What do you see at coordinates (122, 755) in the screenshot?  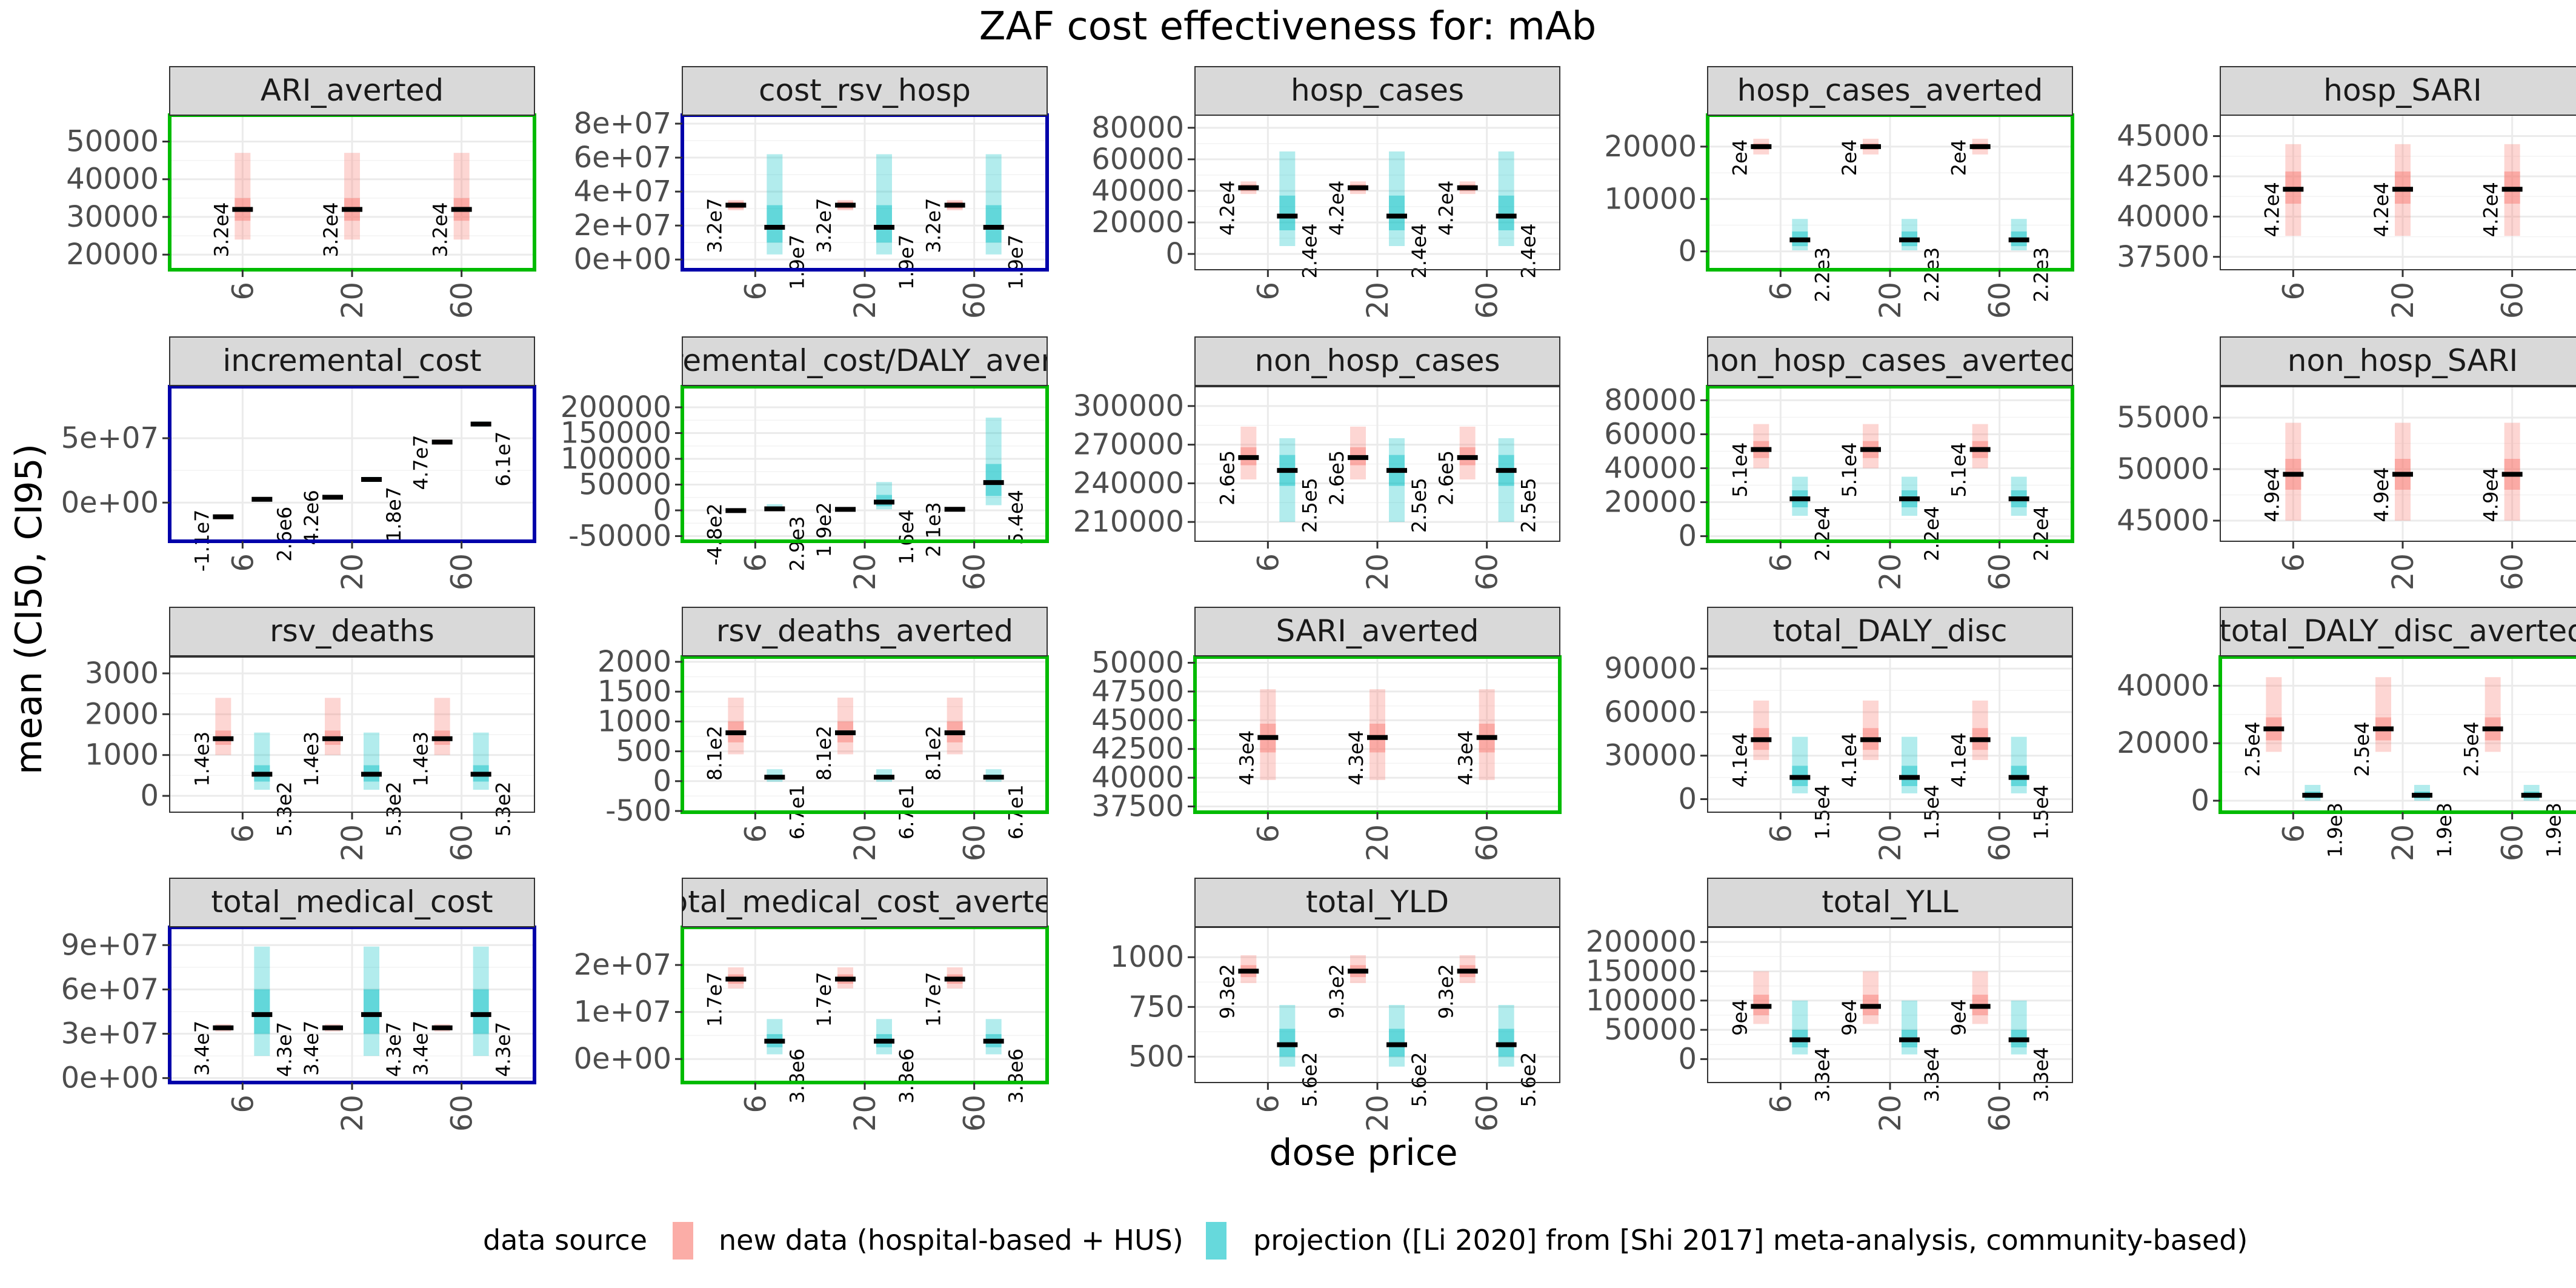 I see `y-tick-label: 1000` at bounding box center [122, 755].